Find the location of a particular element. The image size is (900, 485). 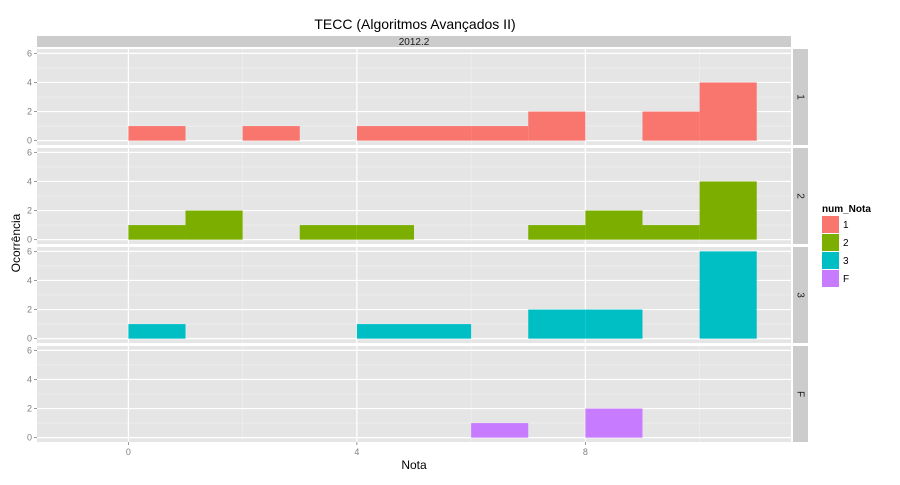

row-strip-label: 3 is located at coordinates (800, 295).